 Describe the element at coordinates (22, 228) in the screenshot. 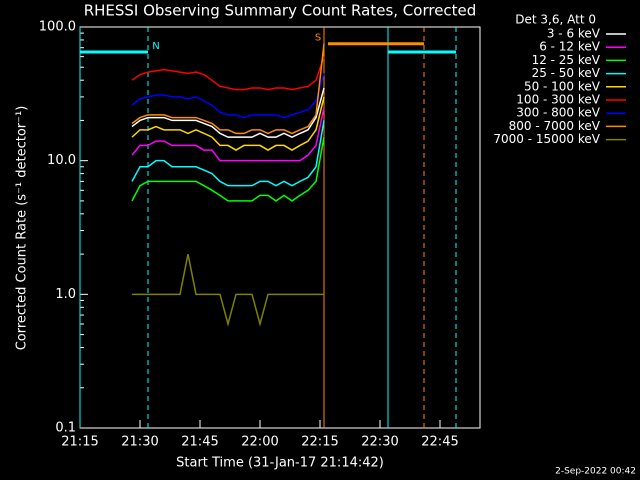

I see `y-axis-label: Corrected Count Rate (s⁻¹ detector⁻¹)` at that location.